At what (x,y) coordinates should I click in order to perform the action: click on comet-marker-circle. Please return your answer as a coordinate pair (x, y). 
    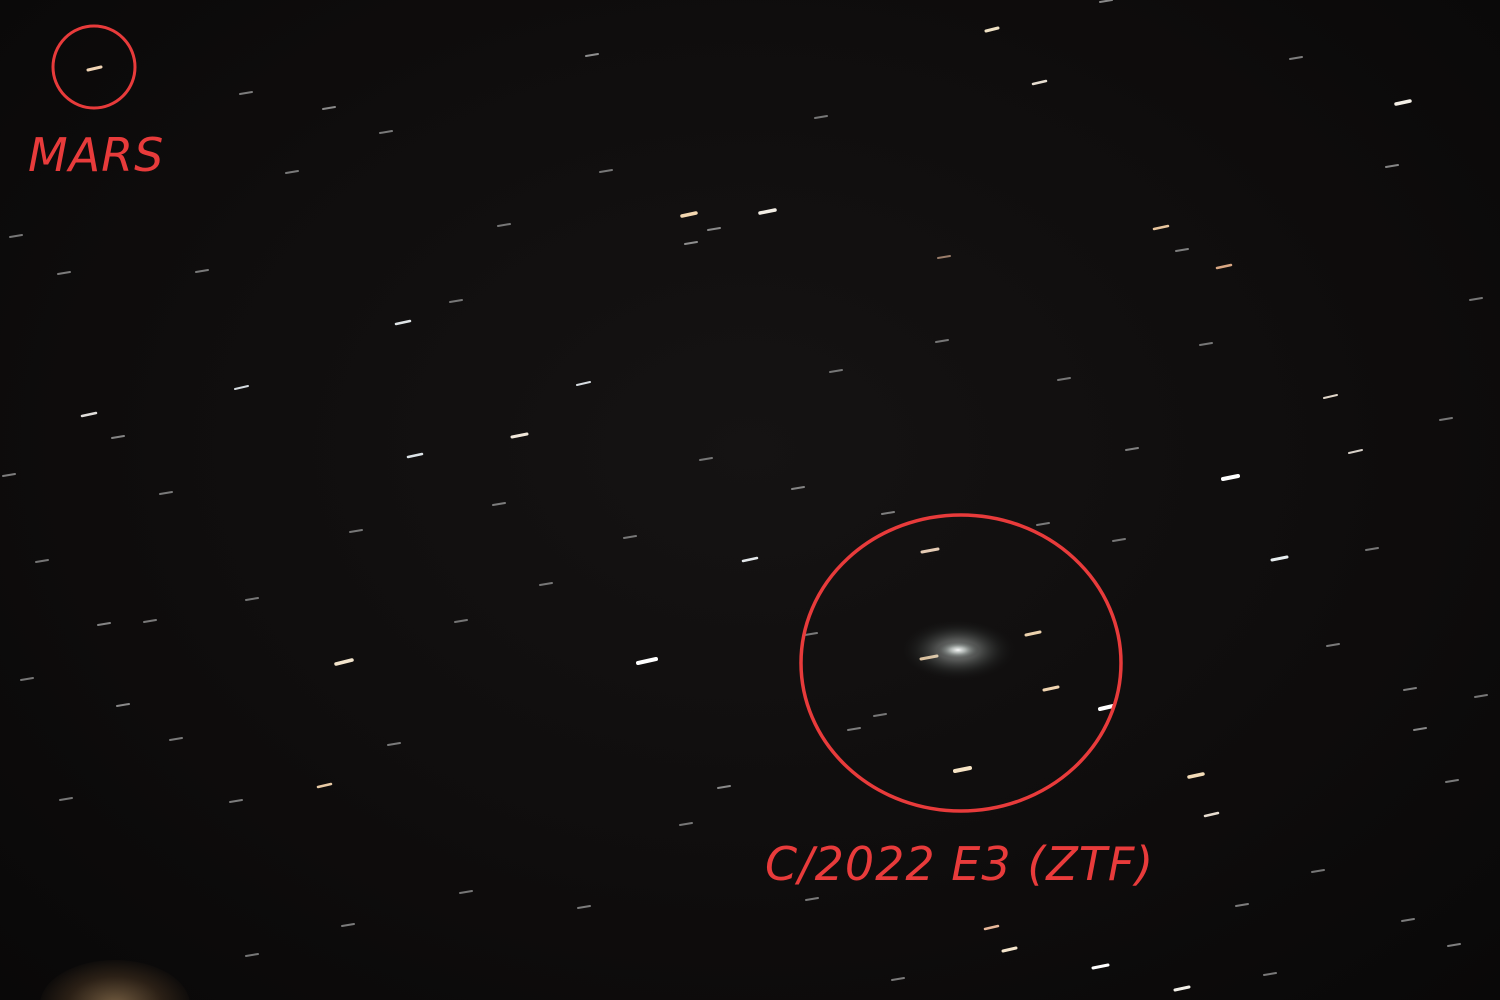
    Looking at the image, I should click on (961, 663).